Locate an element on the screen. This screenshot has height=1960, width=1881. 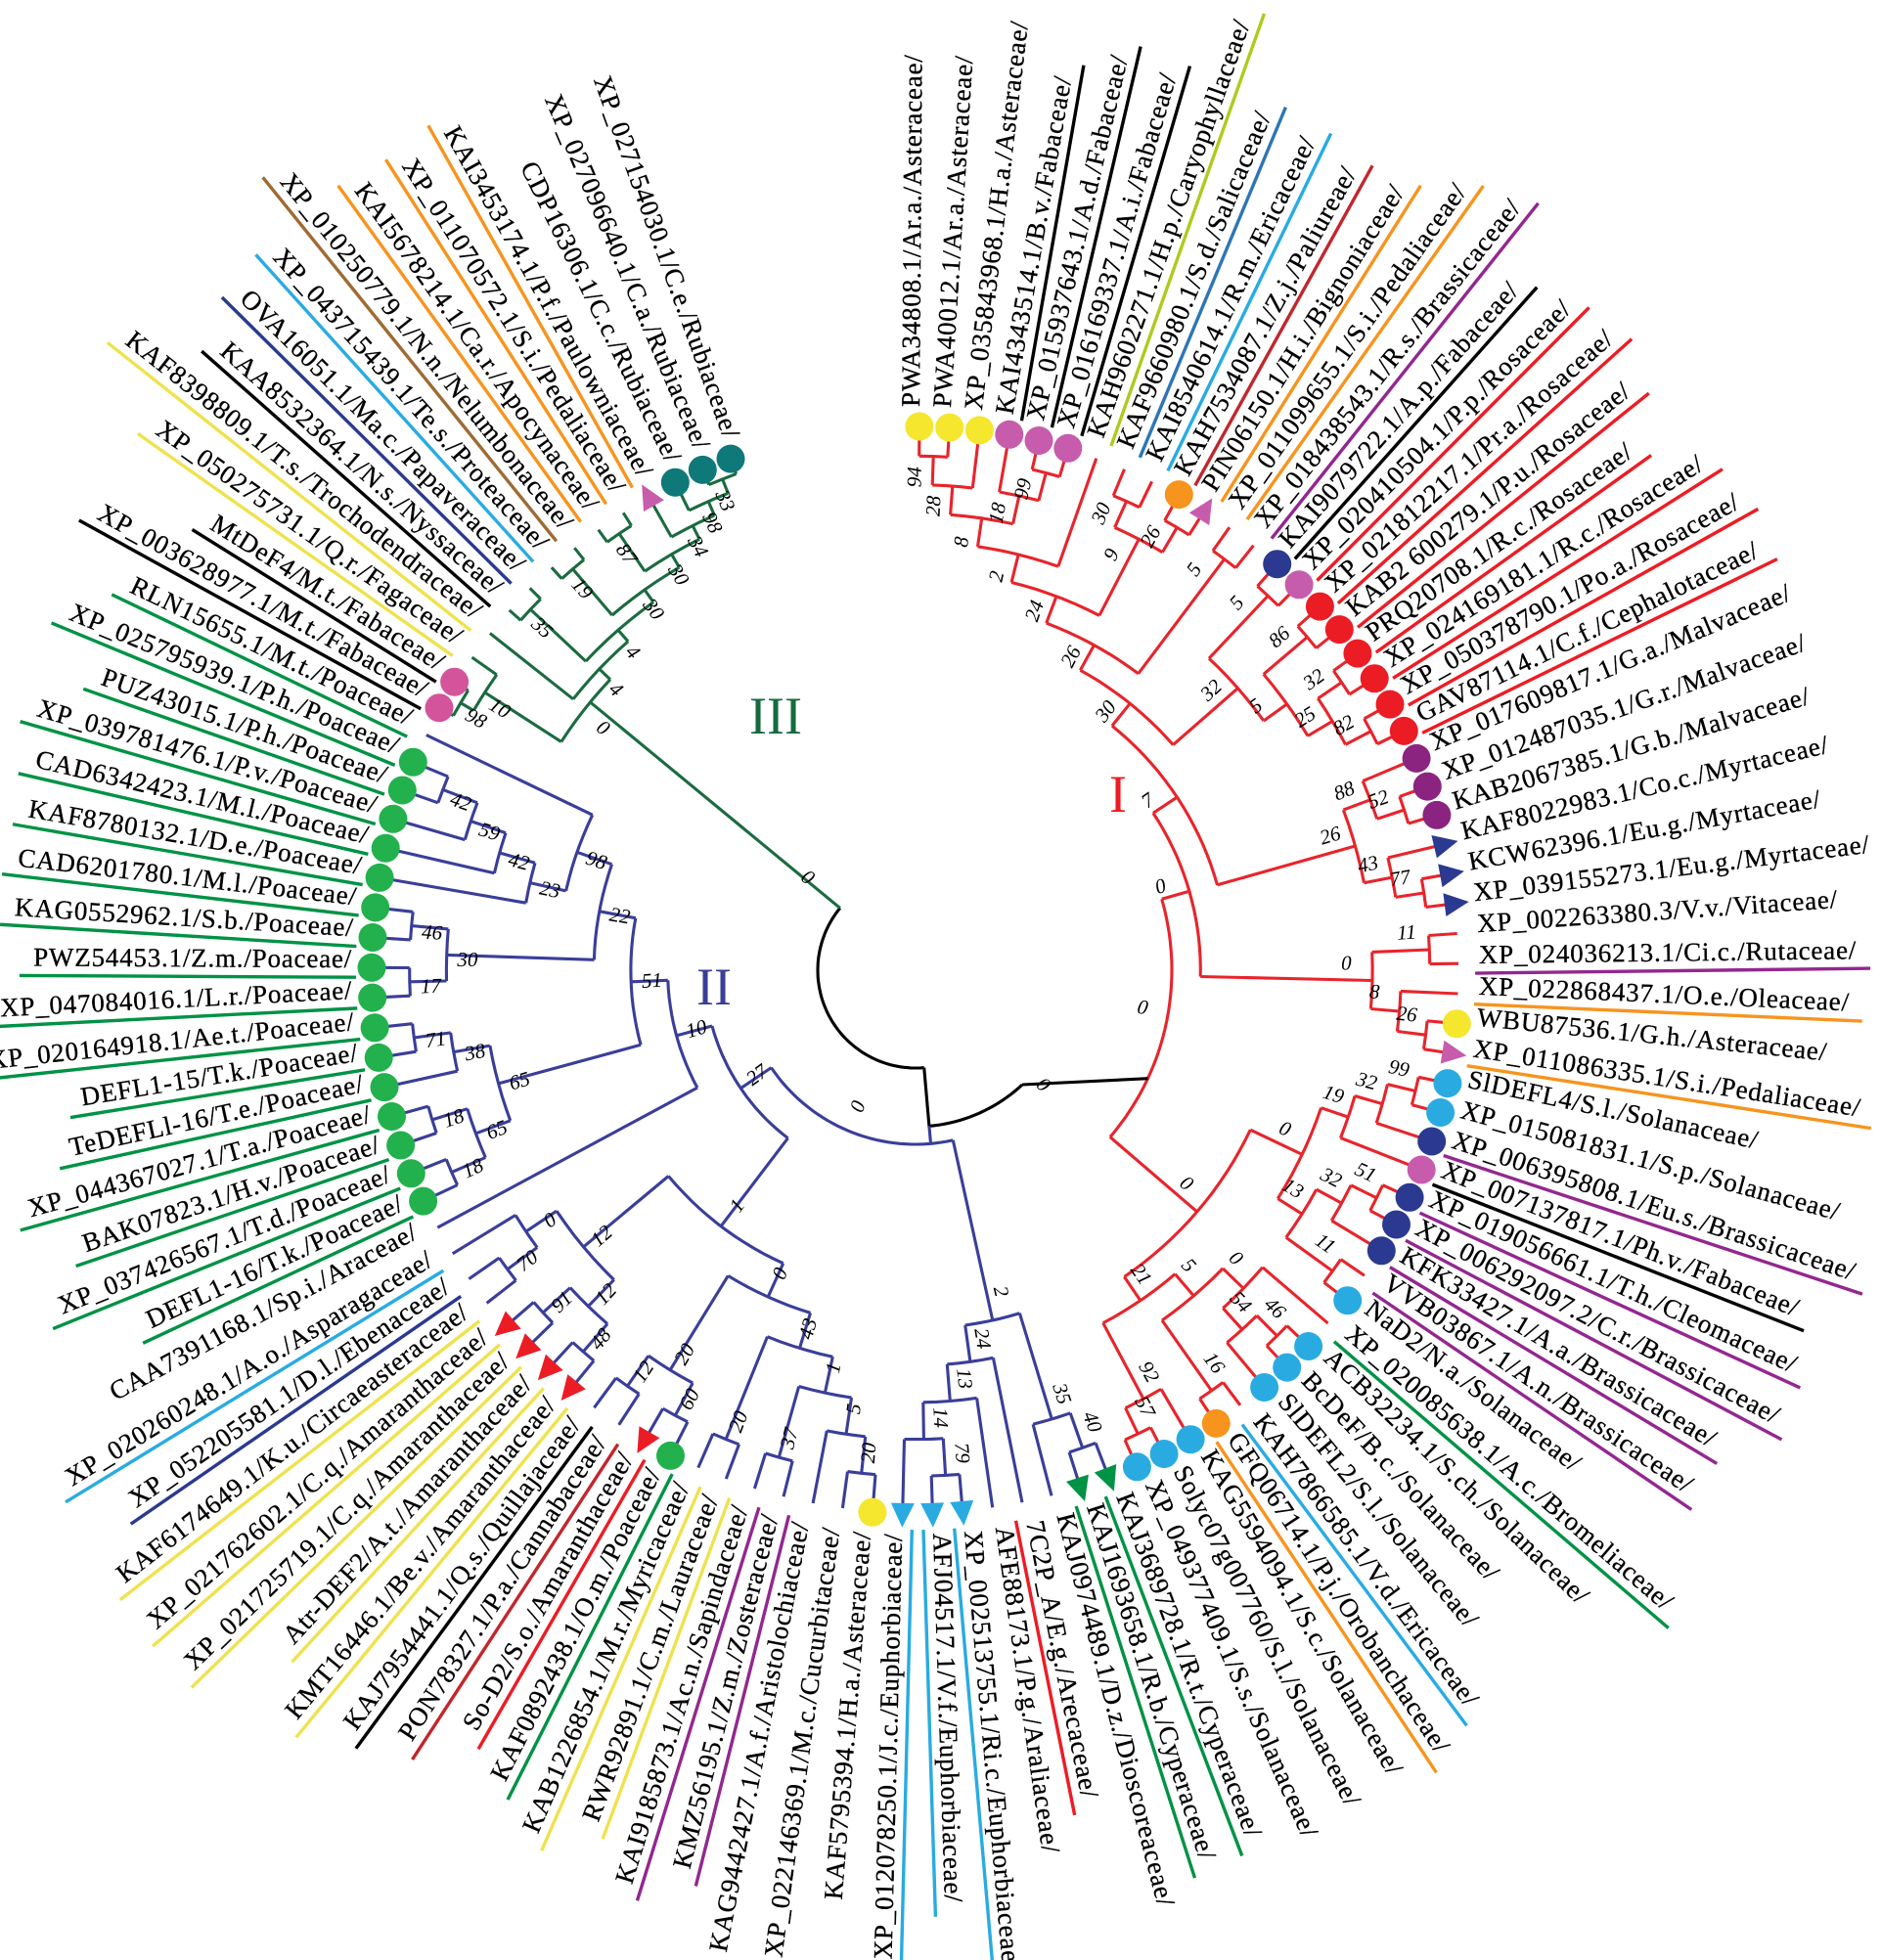
svg-text: 23 is located at coordinates (550, 890).